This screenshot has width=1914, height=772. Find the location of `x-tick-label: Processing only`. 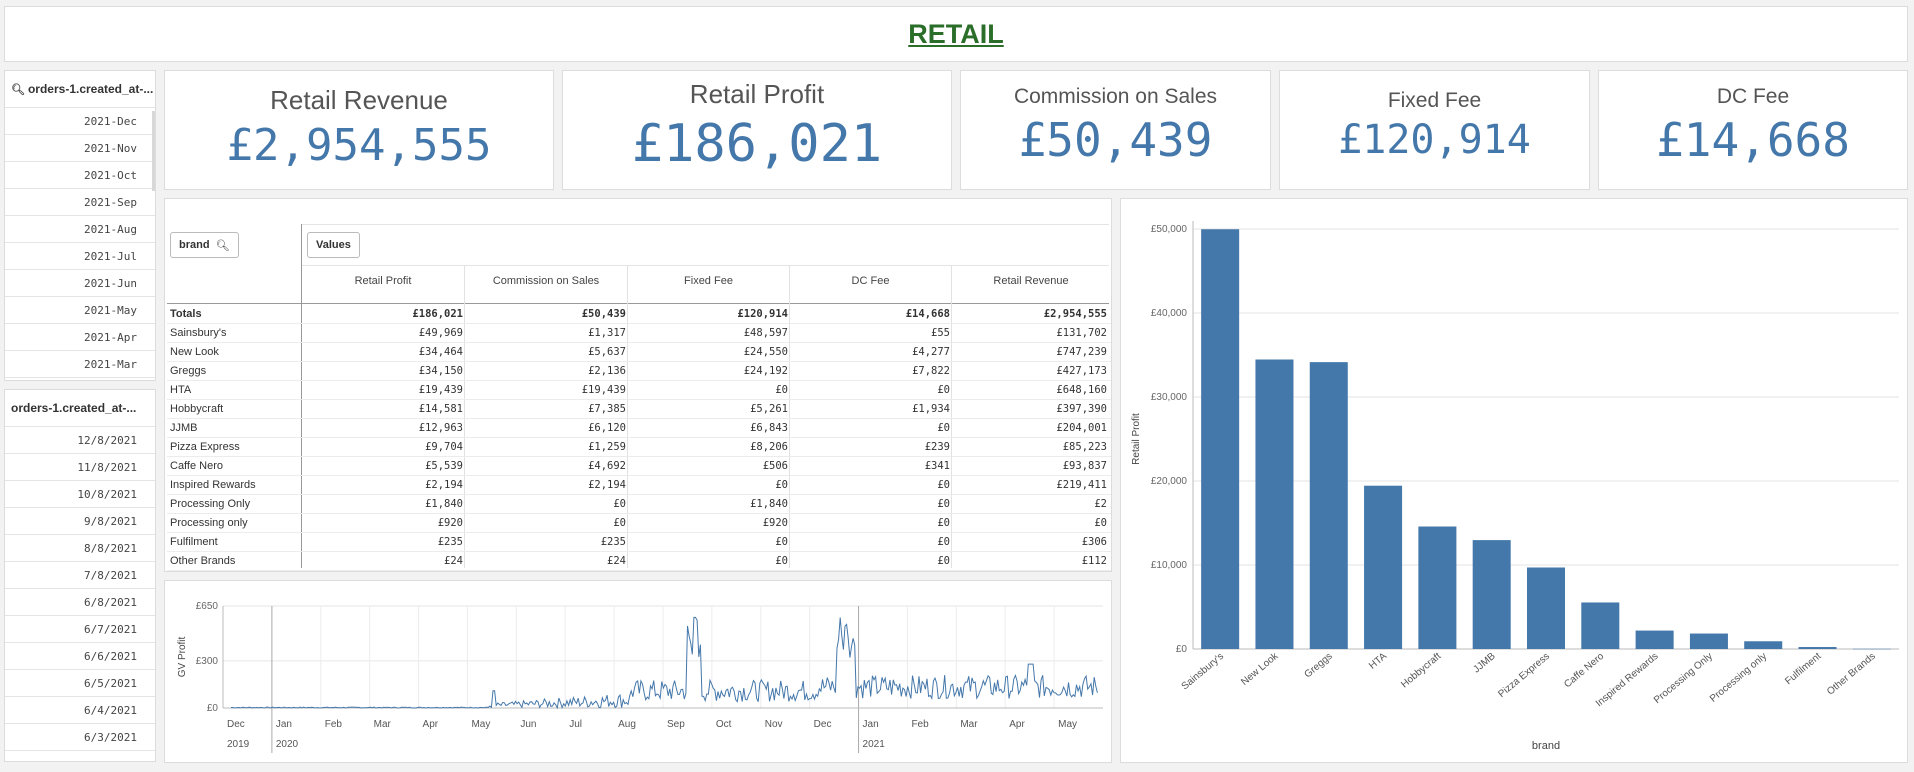

x-tick-label: Processing only is located at coordinates (1738, 678).